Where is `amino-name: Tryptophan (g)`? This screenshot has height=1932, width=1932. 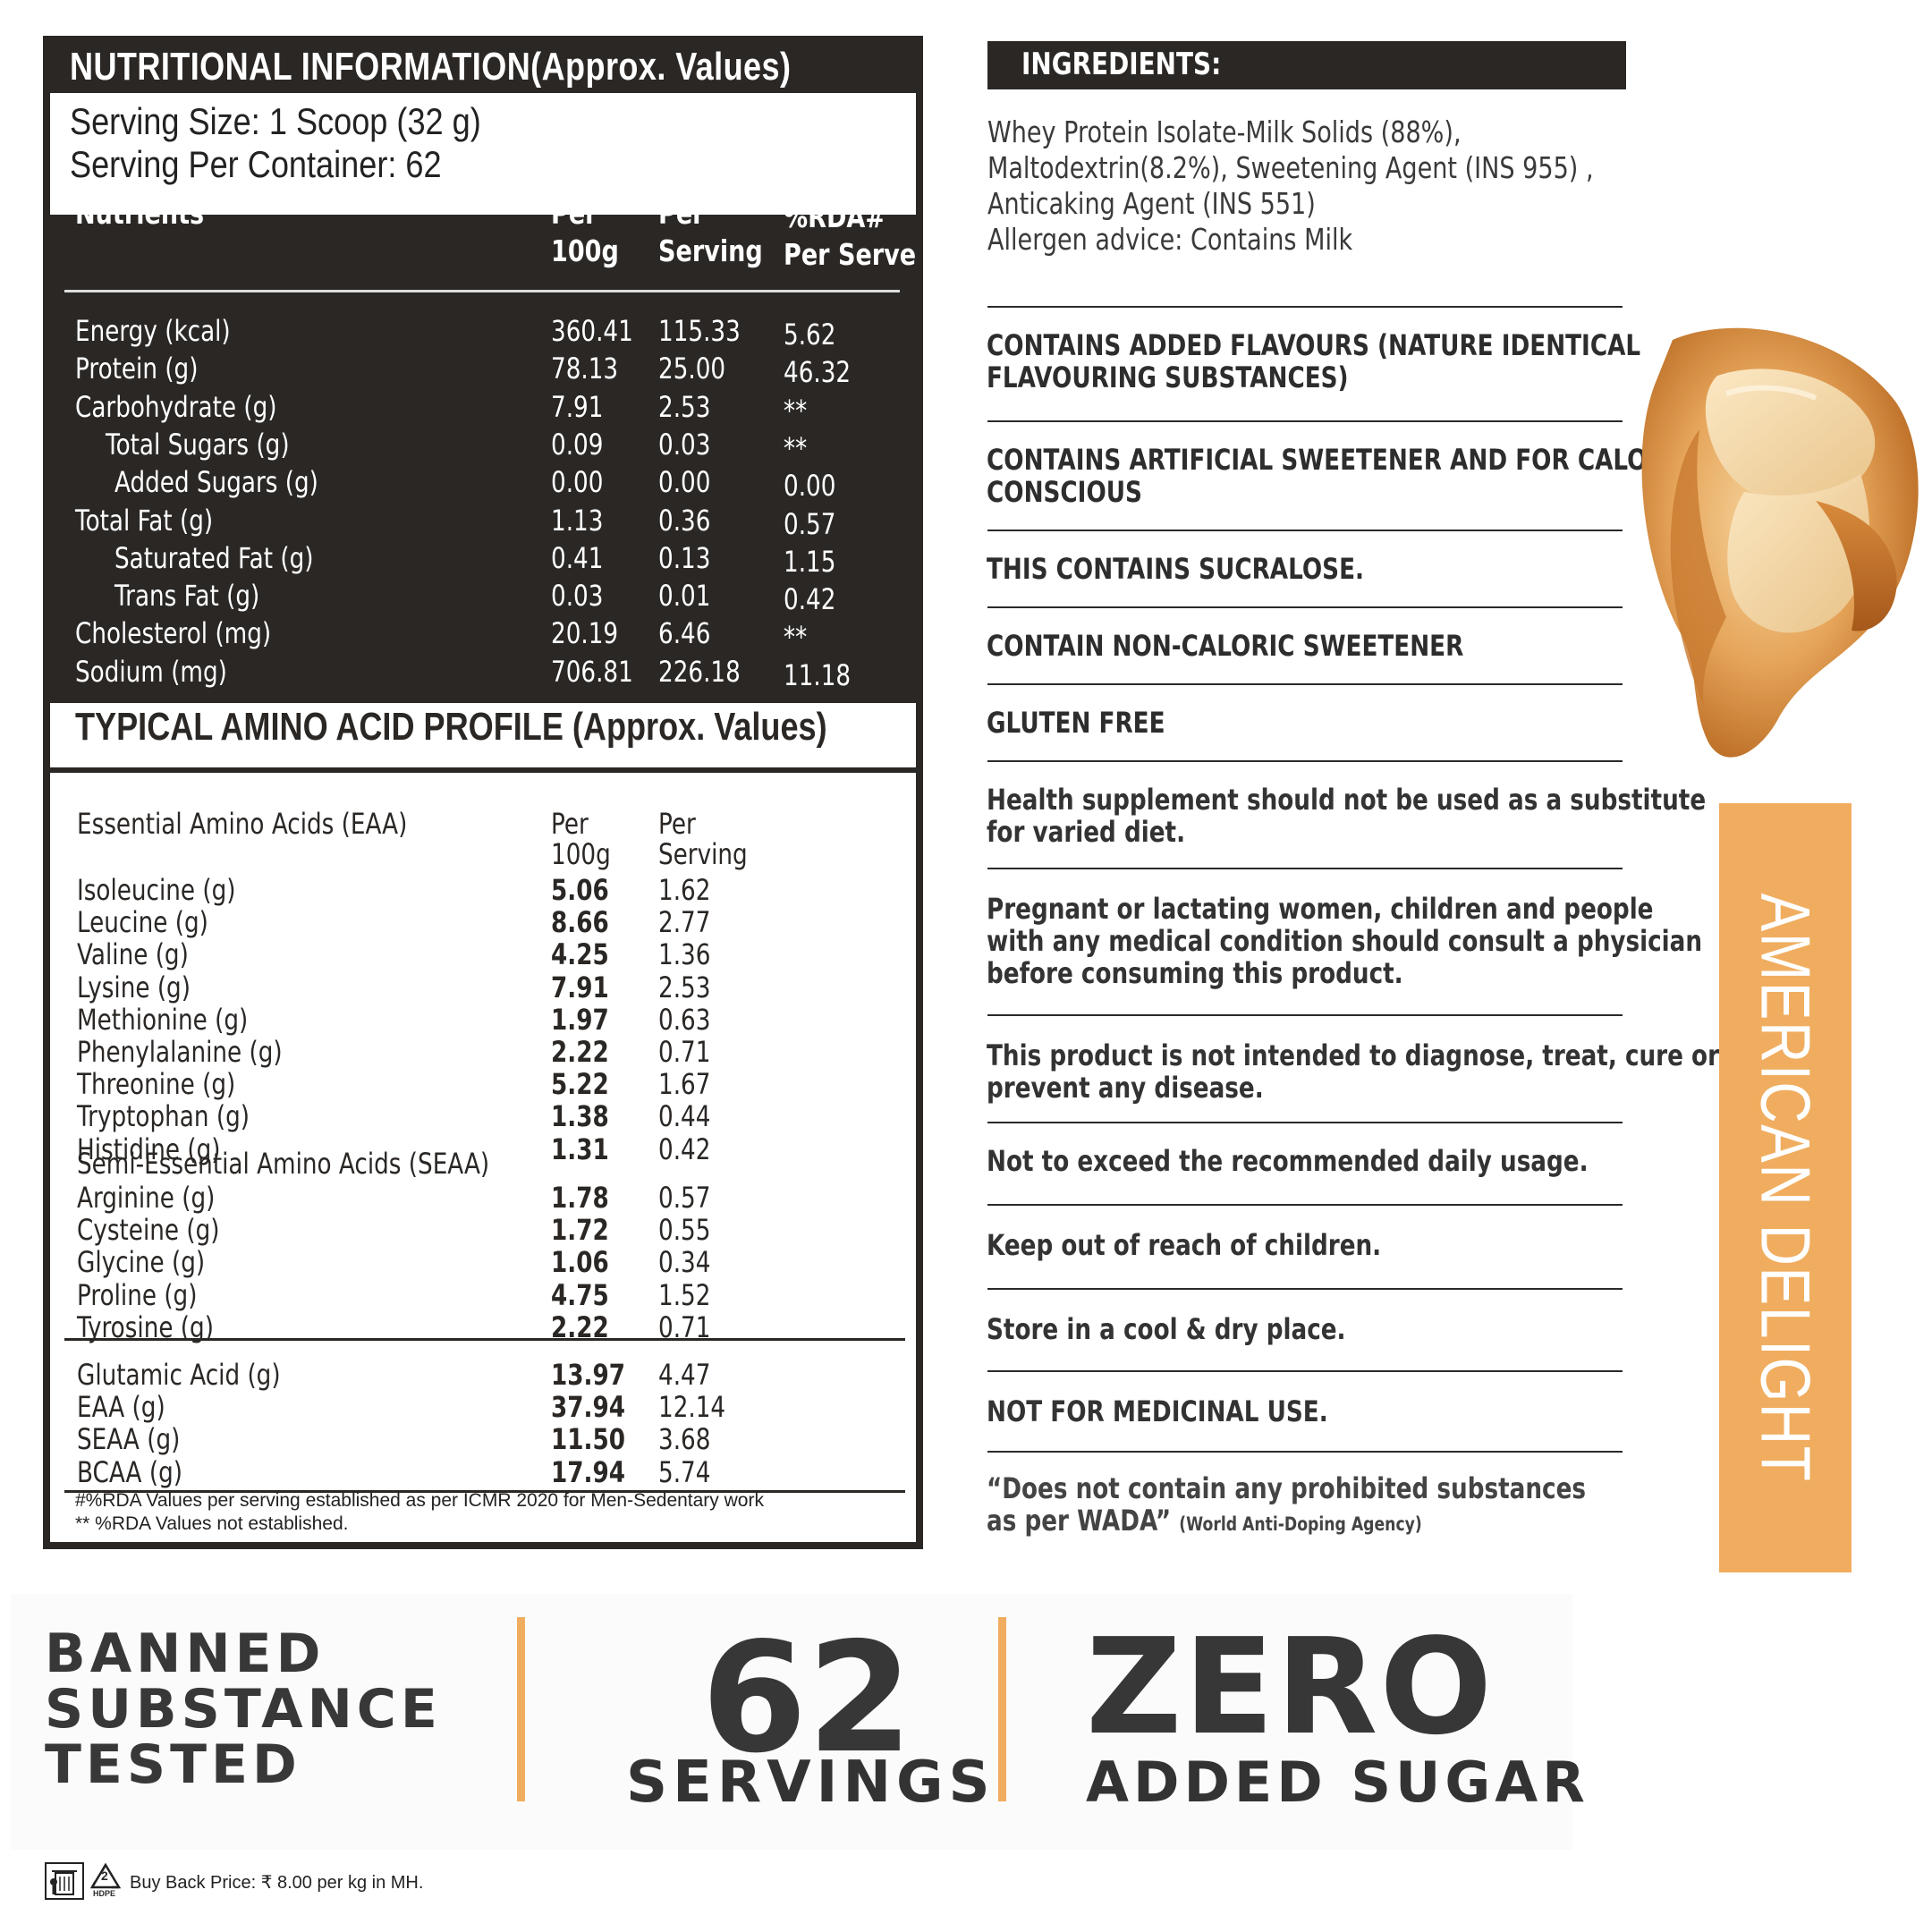 amino-name: Tryptophan (g) is located at coordinates (163, 1116).